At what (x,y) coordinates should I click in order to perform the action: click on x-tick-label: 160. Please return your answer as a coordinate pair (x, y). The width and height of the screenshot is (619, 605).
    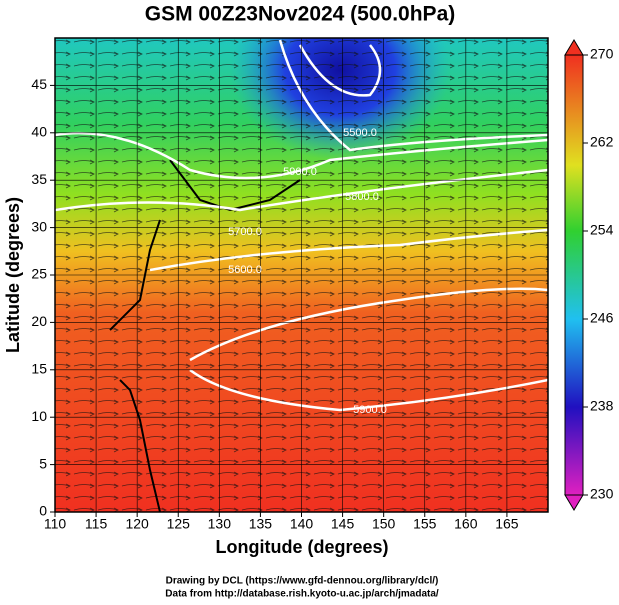
    Looking at the image, I should click on (466, 524).